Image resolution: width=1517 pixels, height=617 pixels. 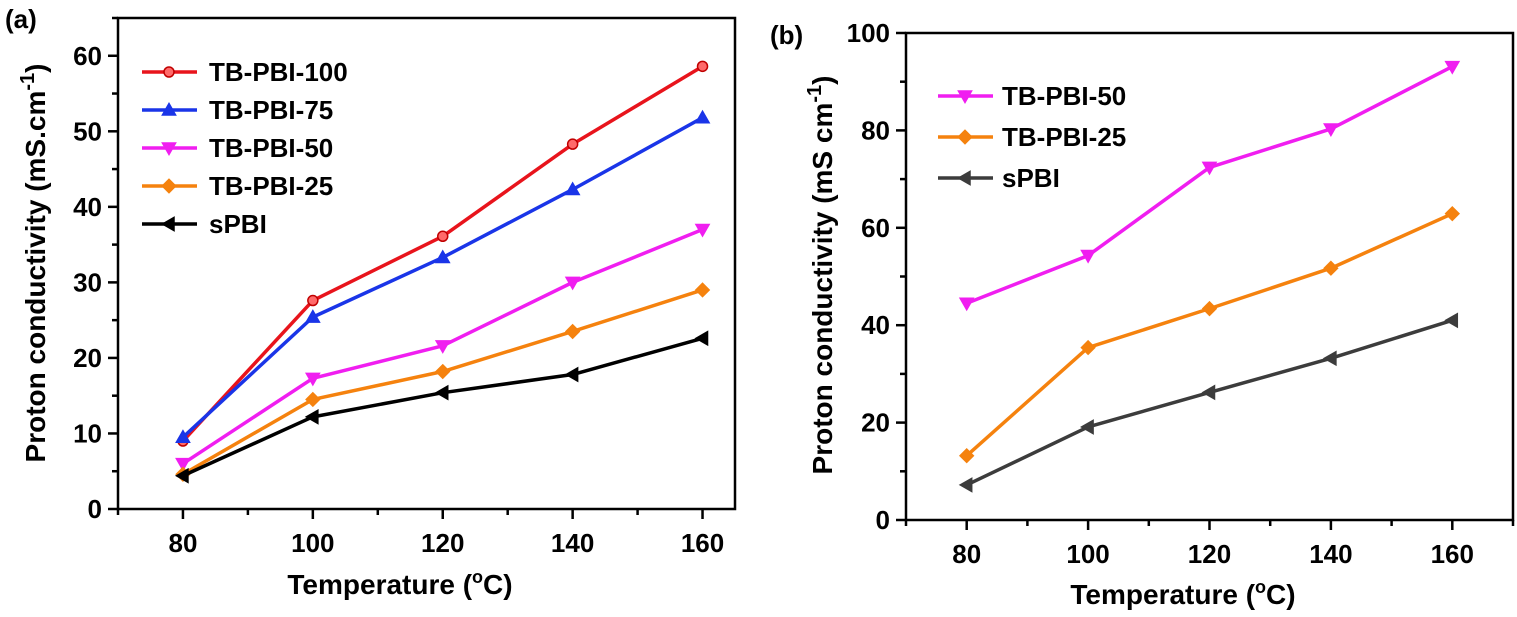 I want to click on panel-label: (b), so click(x=786, y=35).